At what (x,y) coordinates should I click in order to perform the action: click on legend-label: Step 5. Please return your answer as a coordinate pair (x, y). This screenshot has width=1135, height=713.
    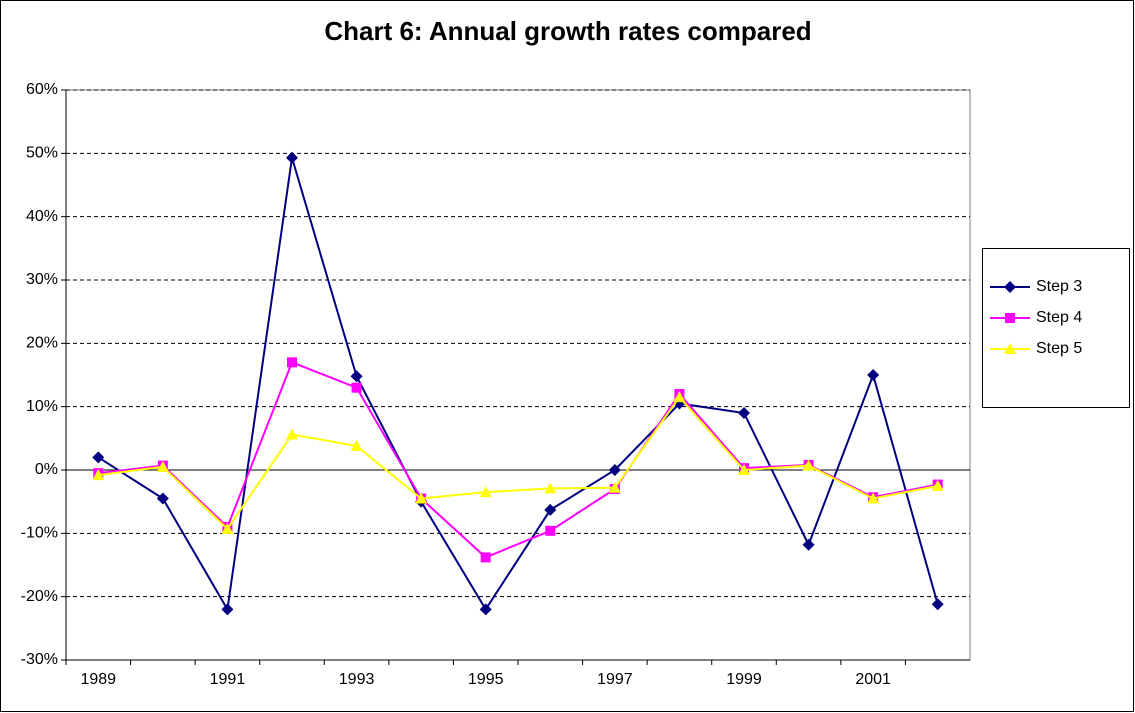
    Looking at the image, I should click on (1059, 348).